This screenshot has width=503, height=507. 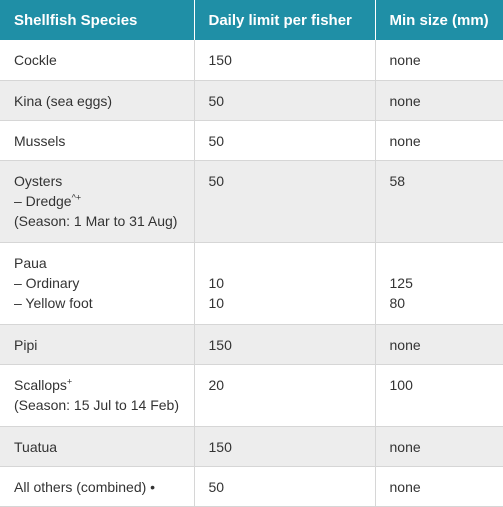 I want to click on table-row: Mussels 50 none, so click(x=251, y=140).